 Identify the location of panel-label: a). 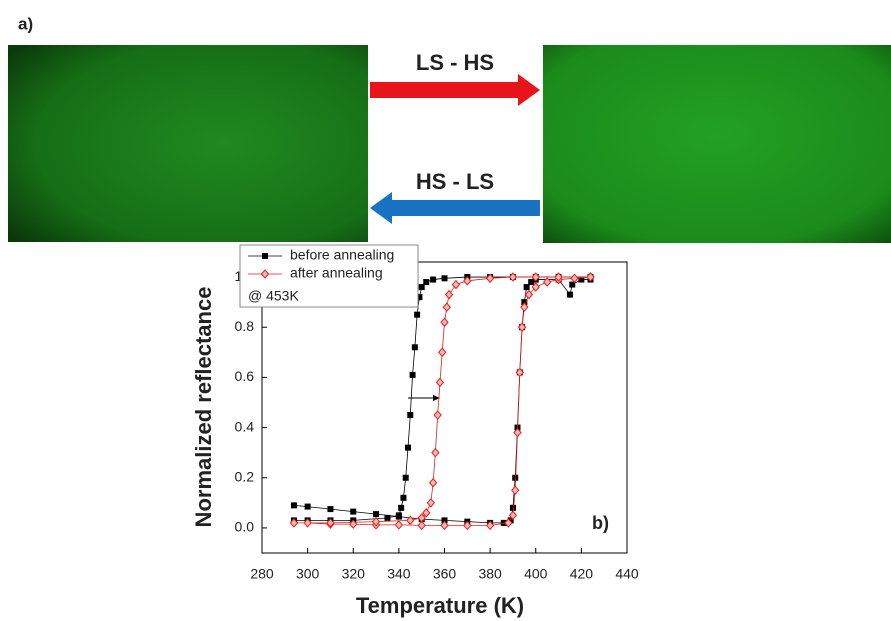
(25, 23).